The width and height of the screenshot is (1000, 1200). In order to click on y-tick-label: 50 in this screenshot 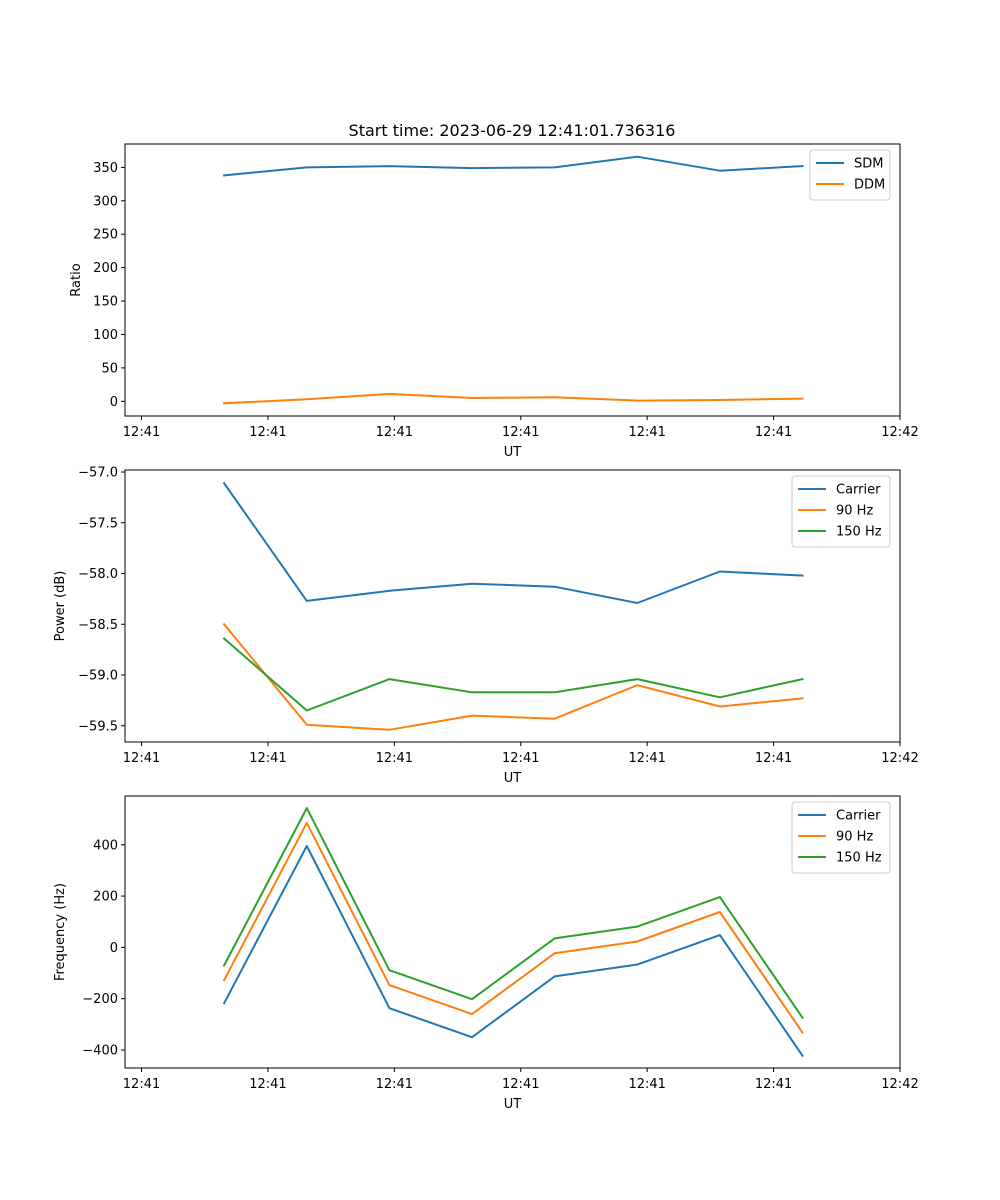, I will do `click(109, 368)`.